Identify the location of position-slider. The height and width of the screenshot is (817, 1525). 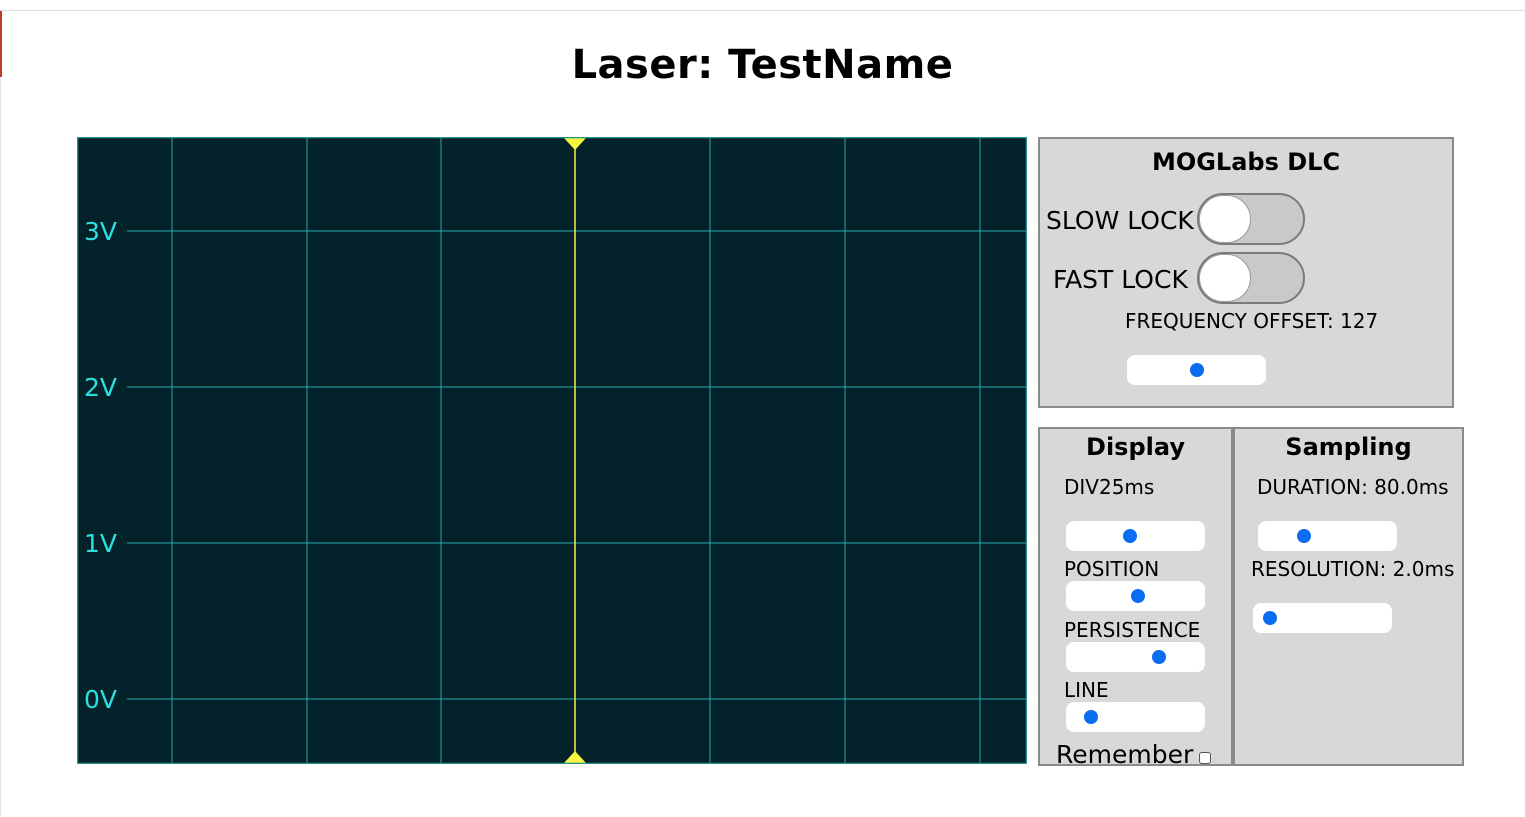
(1135, 596).